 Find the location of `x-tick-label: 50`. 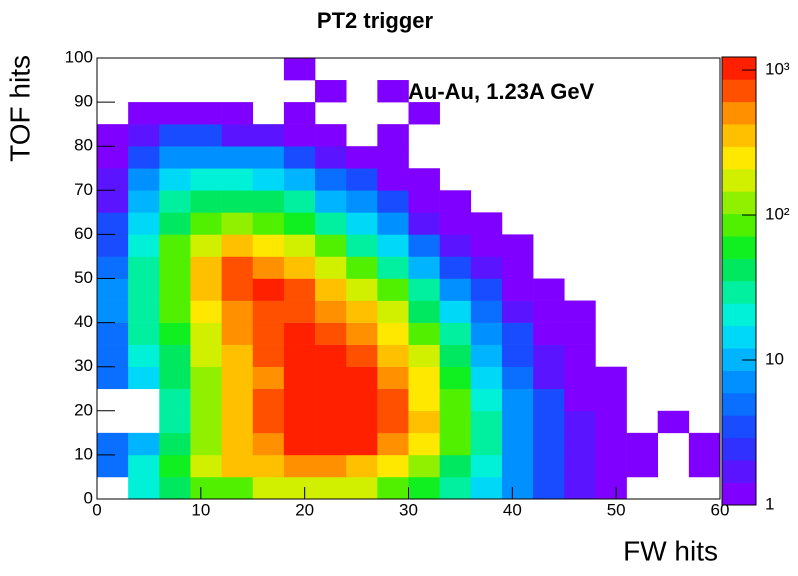

x-tick-label: 50 is located at coordinates (616, 509).